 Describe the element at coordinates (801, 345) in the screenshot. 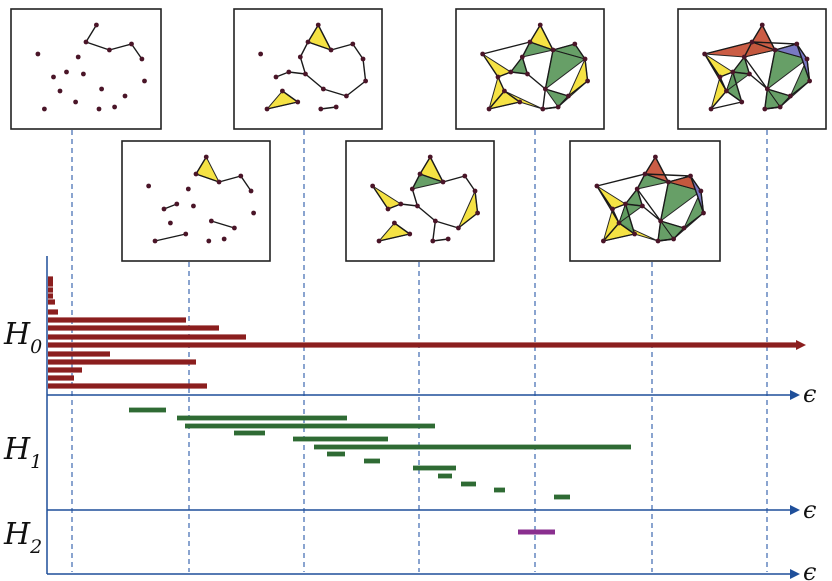

I see `h0-infinite-arrow` at that location.